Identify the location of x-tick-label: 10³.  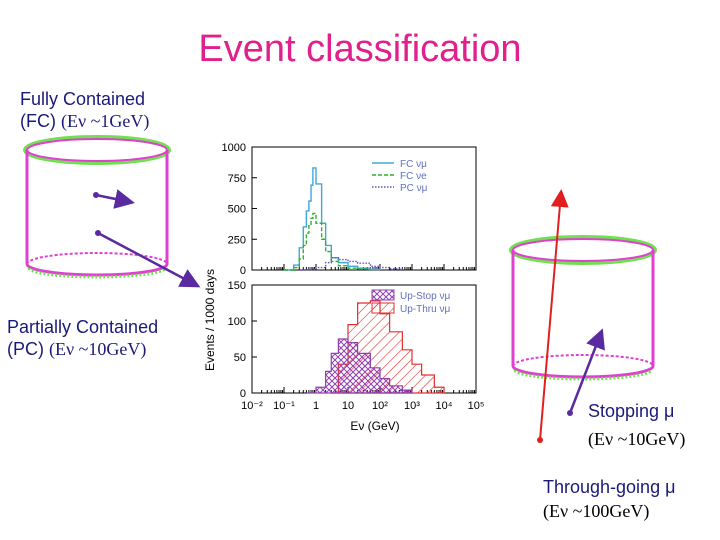
(412, 406).